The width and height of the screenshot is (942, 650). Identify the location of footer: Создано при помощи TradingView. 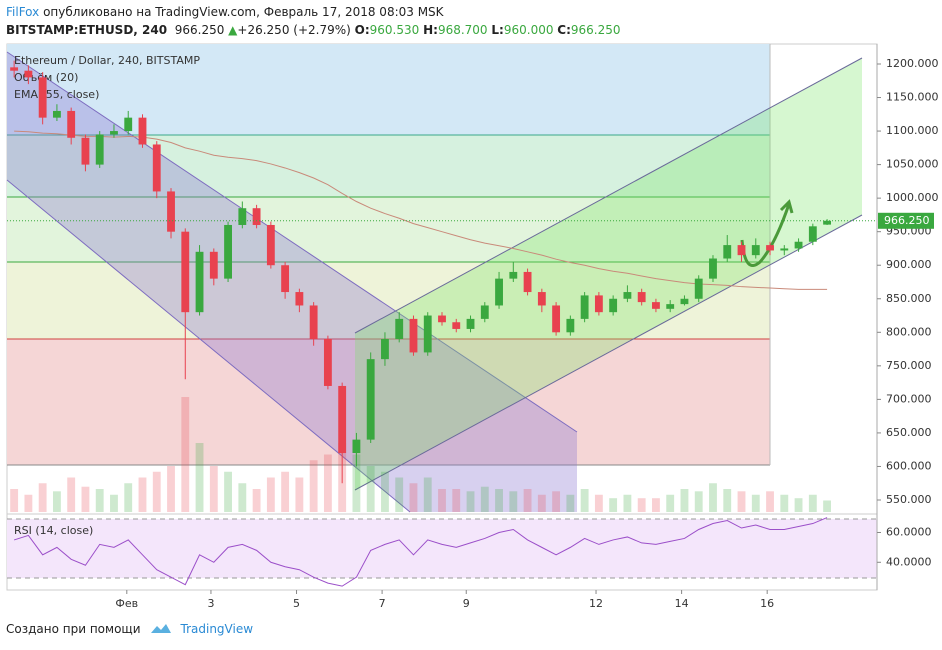
(129, 629).